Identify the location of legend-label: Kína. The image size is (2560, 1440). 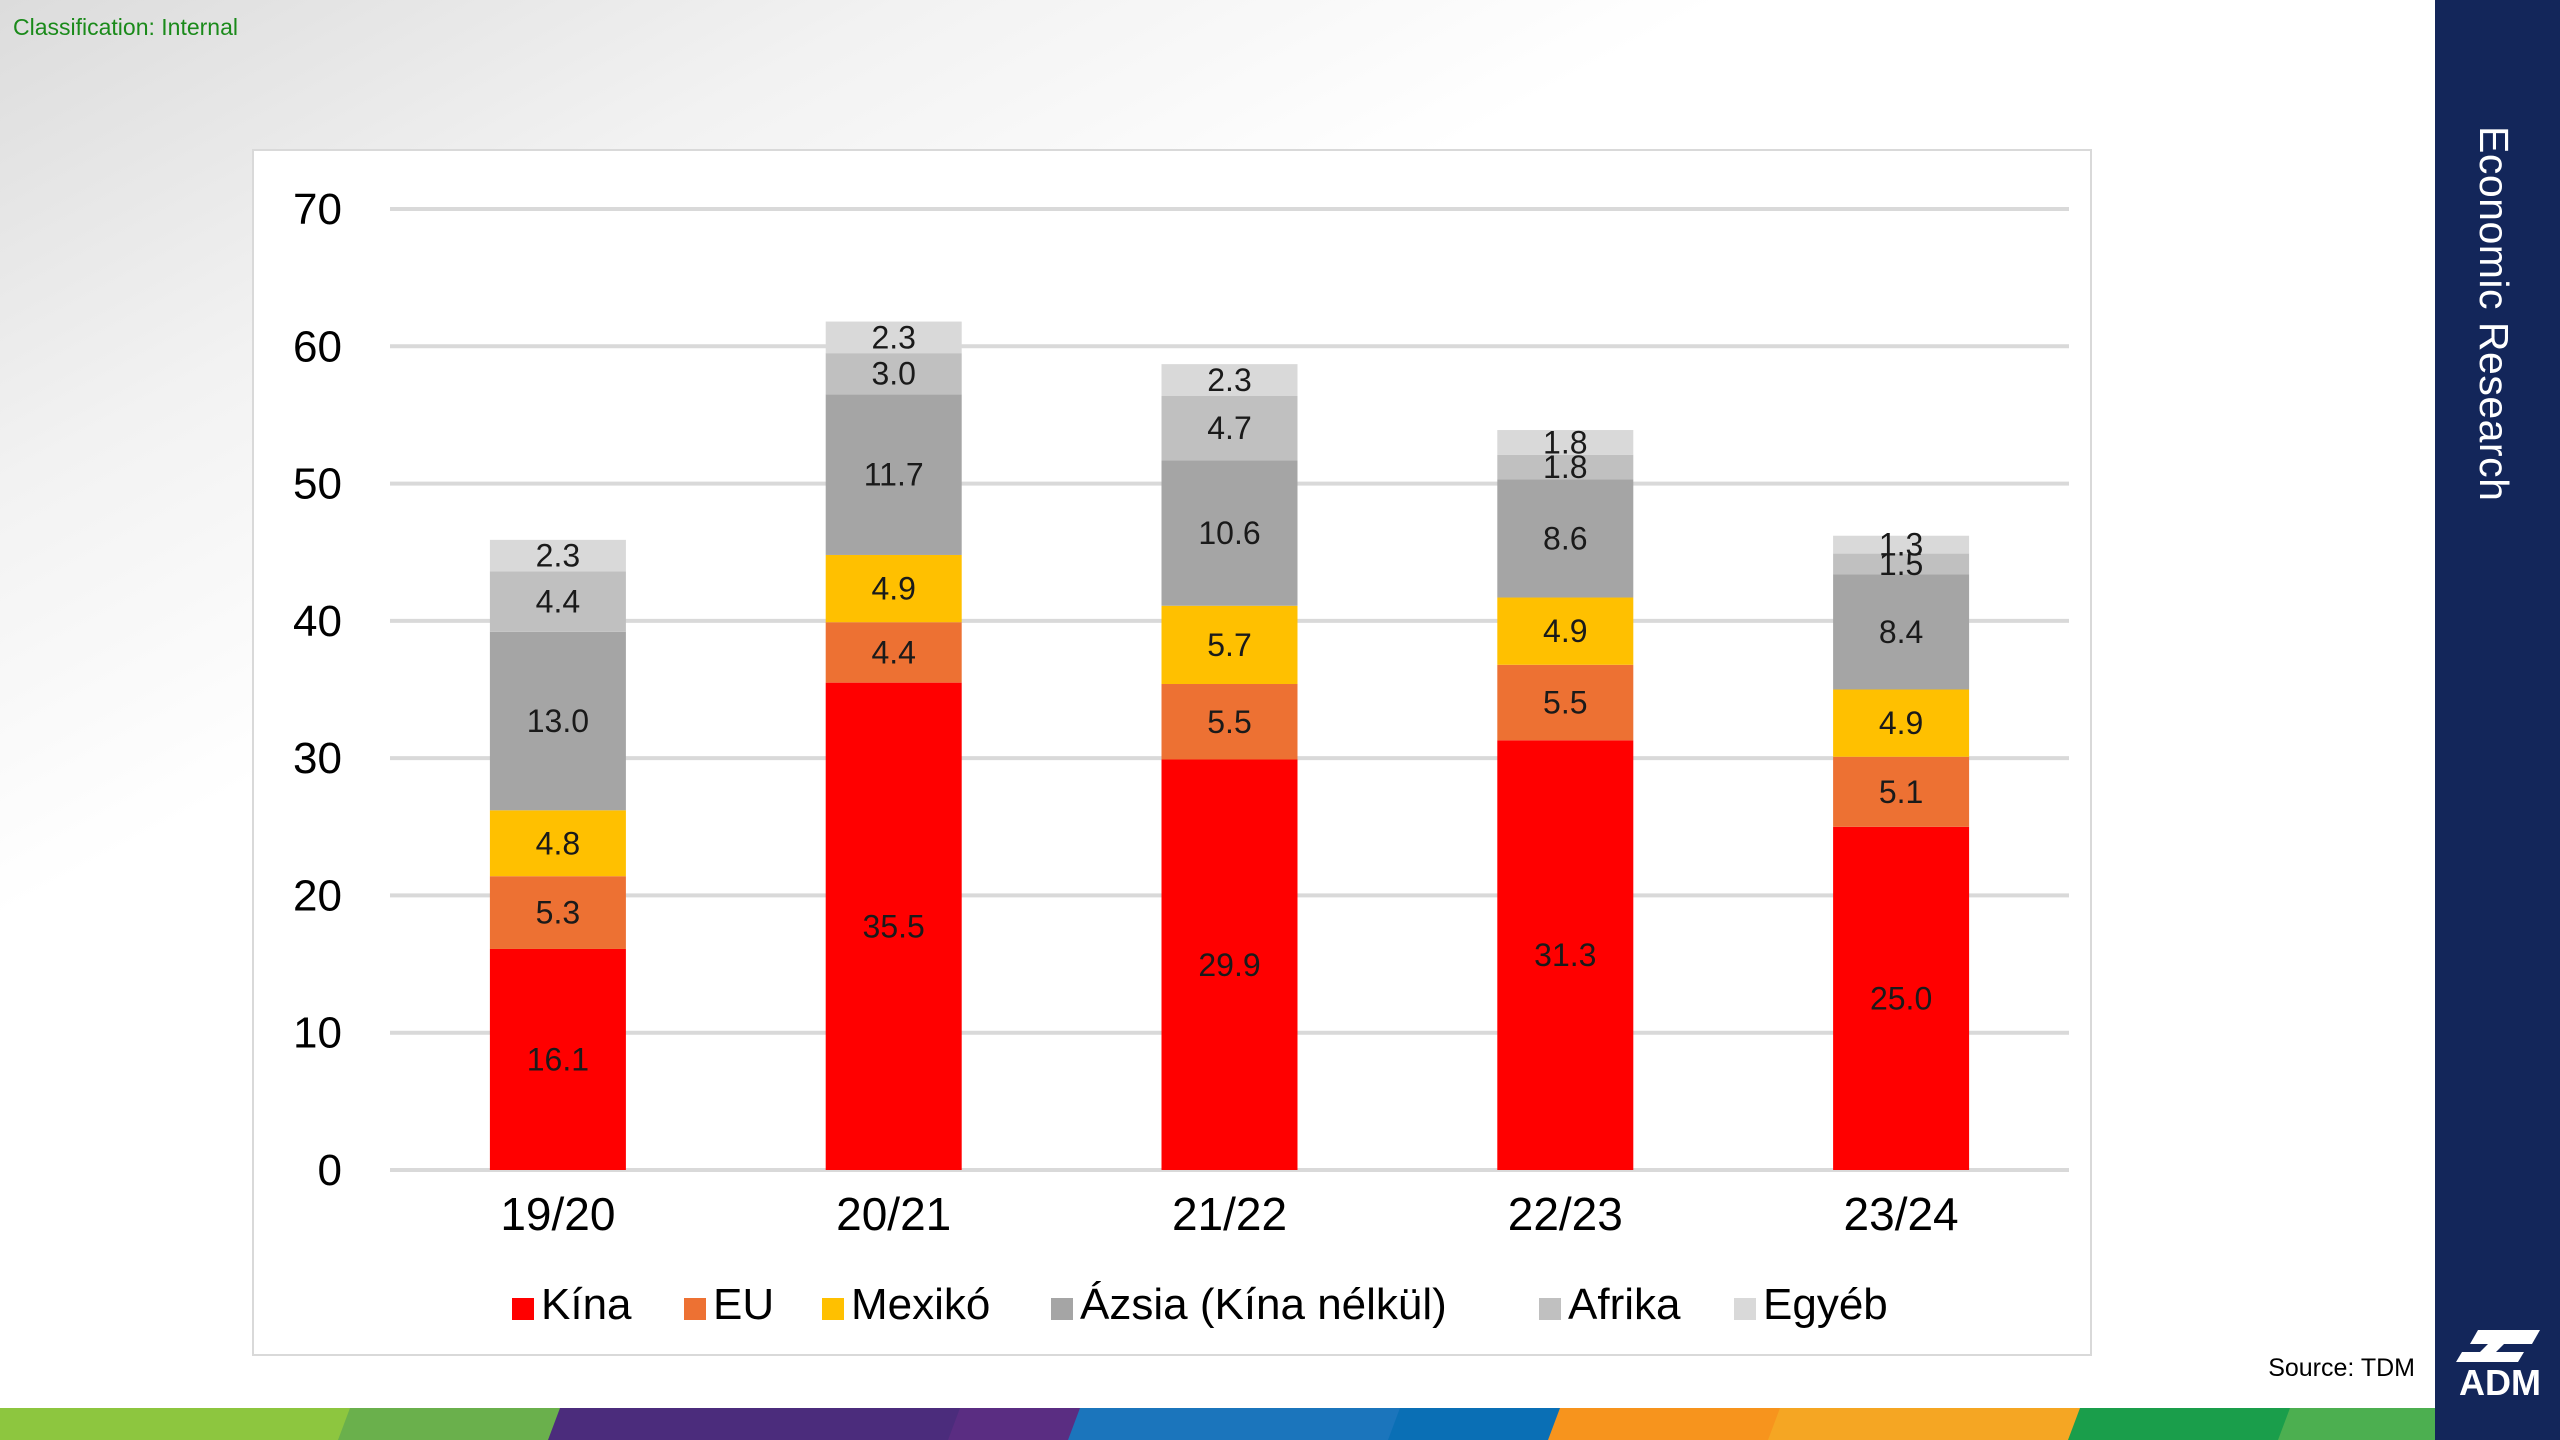
(586, 1304).